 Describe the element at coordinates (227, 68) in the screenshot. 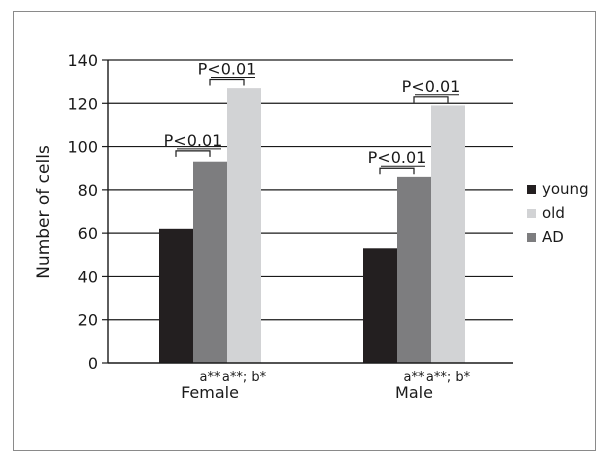

I see `p-value-label-1: P<0.01` at that location.